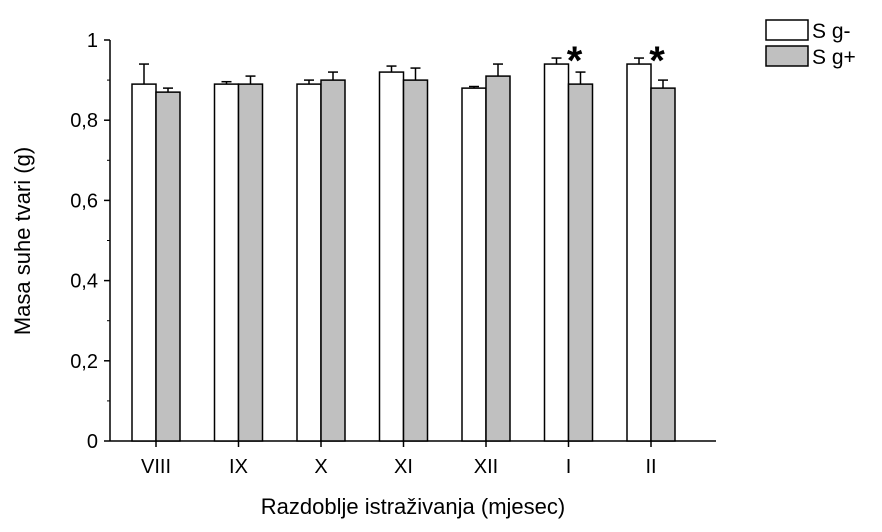  What do you see at coordinates (333, 260) in the screenshot?
I see `bar-sg-plus-X` at bounding box center [333, 260].